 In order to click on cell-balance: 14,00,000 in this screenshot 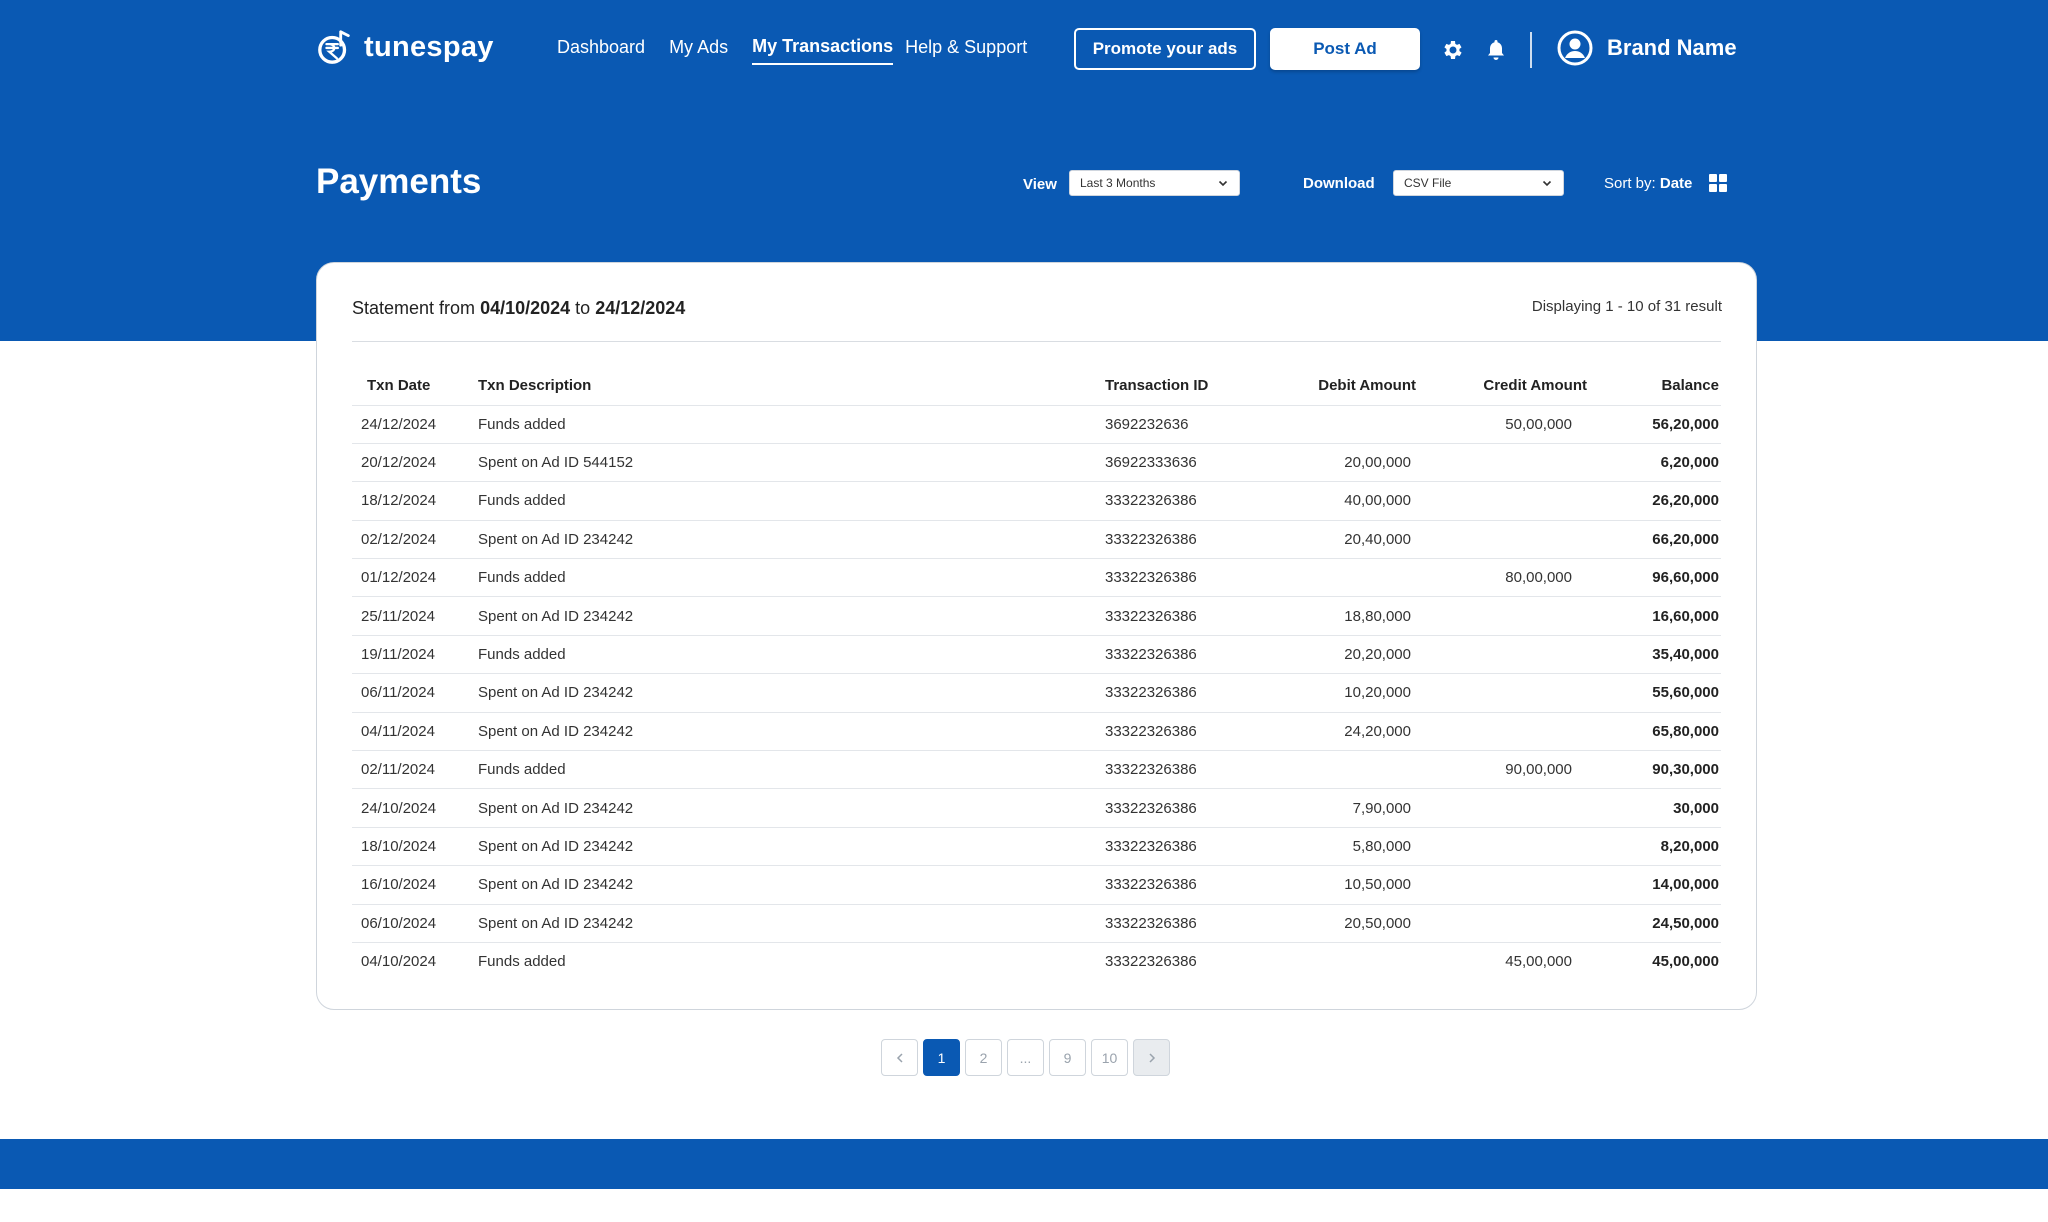, I will do `click(1656, 885)`.